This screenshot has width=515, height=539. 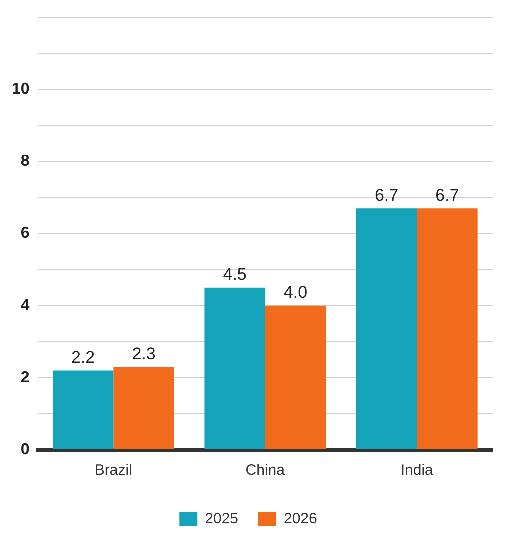 What do you see at coordinates (113, 471) in the screenshot?
I see `x-tick-label: Brazil` at bounding box center [113, 471].